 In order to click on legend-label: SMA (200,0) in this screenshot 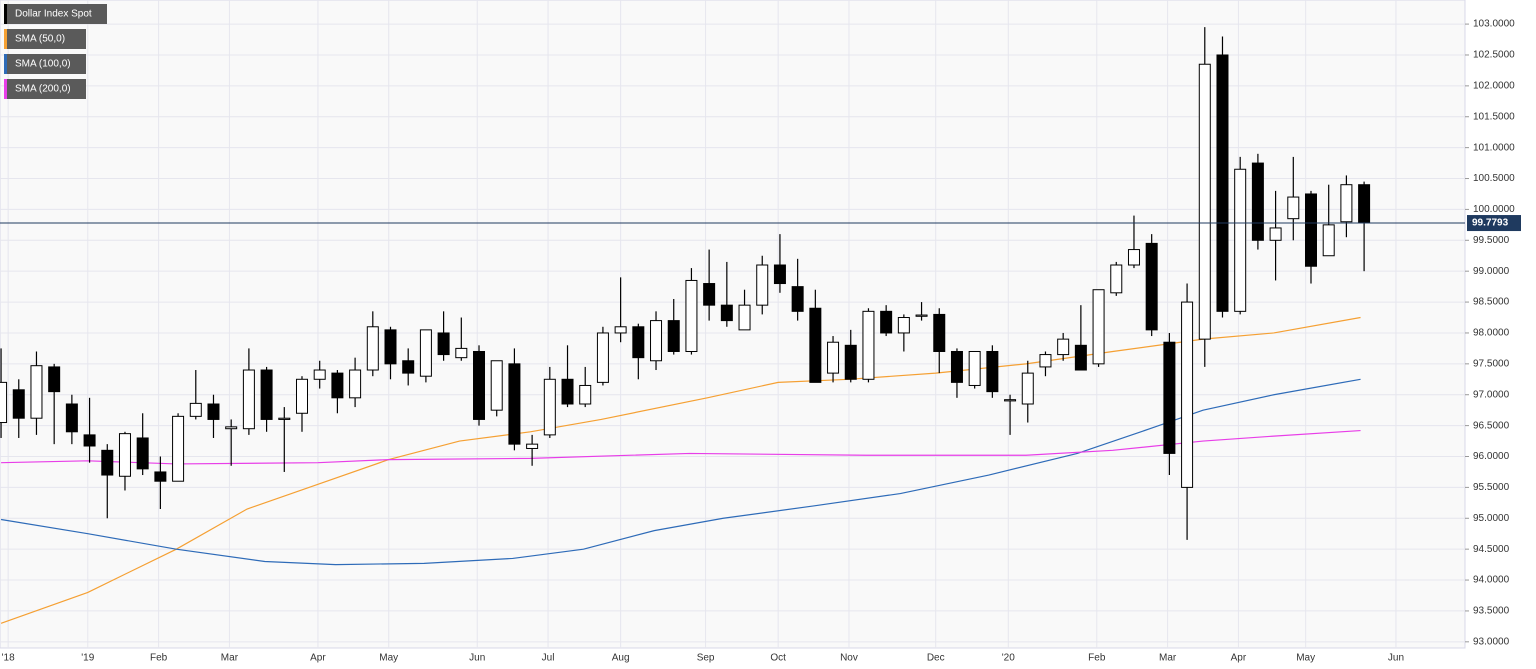, I will do `click(43, 89)`.